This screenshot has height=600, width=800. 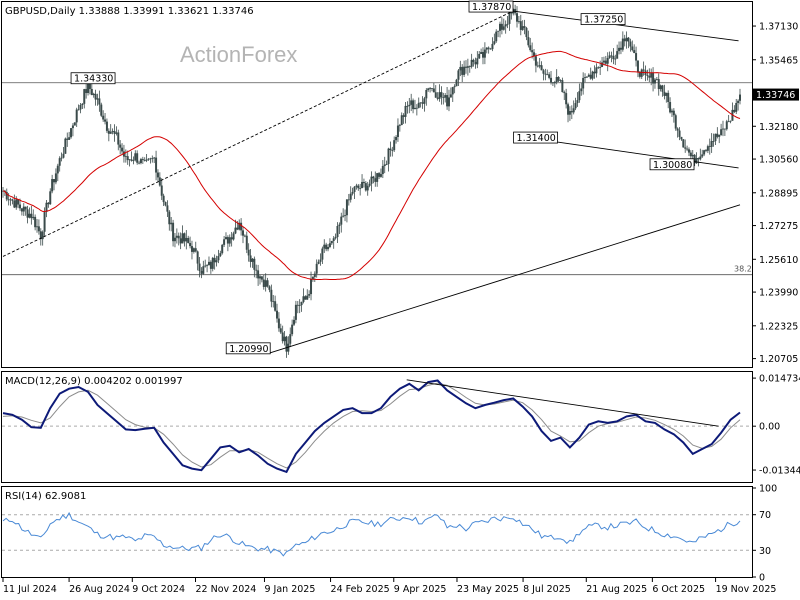 I want to click on macd-tick-label: 0.014734, so click(x=779, y=379).